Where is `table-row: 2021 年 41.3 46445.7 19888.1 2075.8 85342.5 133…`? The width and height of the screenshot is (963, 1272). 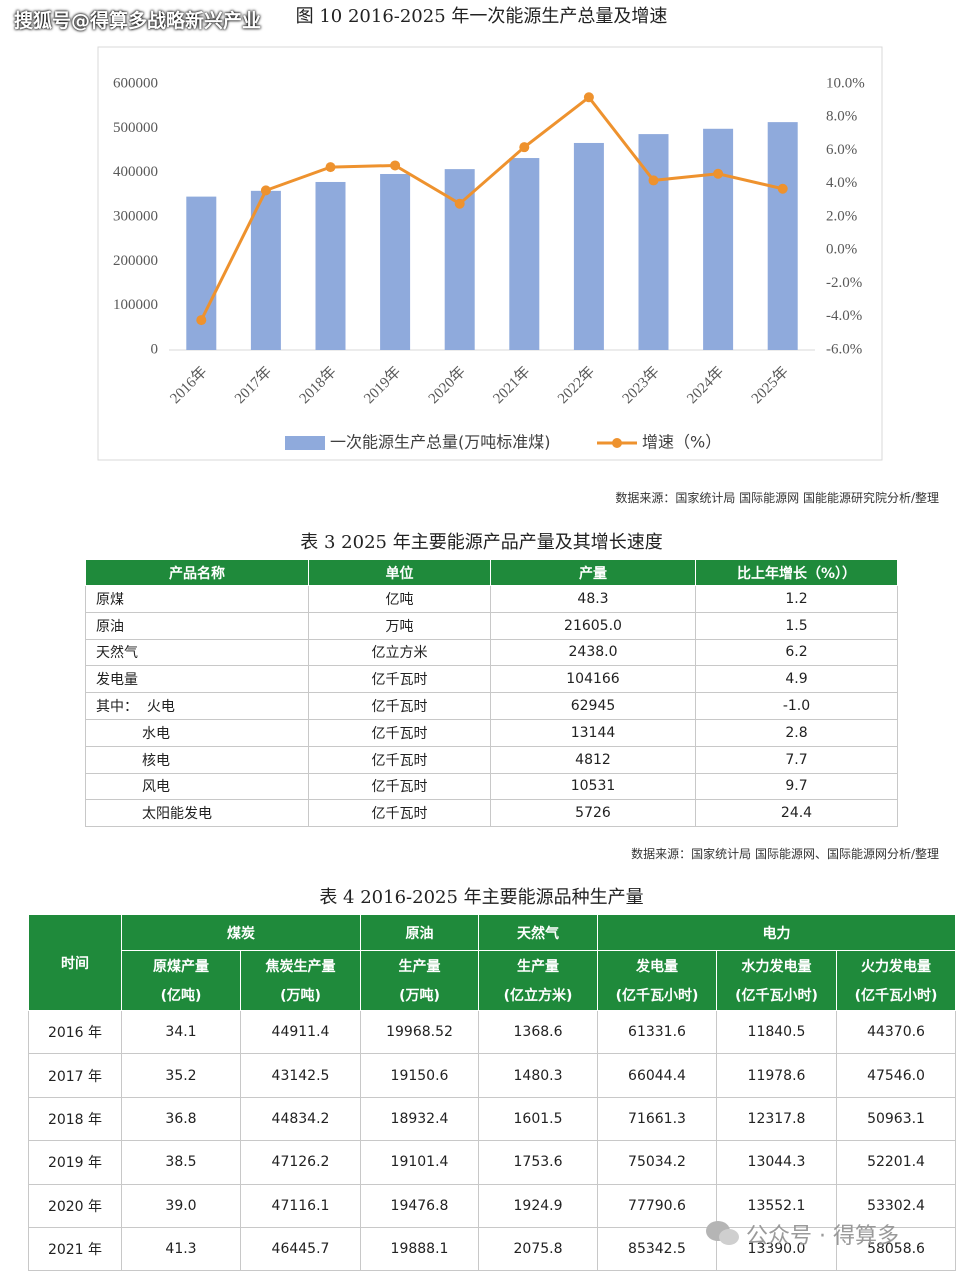
table-row: 2021 年 41.3 46445.7 19888.1 2075.8 85342.5 133… is located at coordinates (492, 1249).